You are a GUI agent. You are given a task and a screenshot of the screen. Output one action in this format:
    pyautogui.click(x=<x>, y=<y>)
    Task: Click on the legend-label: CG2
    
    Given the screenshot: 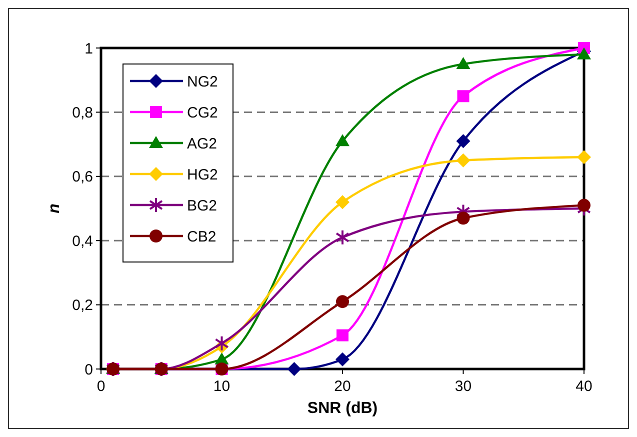 What is the action you would take?
    pyautogui.click(x=202, y=113)
    